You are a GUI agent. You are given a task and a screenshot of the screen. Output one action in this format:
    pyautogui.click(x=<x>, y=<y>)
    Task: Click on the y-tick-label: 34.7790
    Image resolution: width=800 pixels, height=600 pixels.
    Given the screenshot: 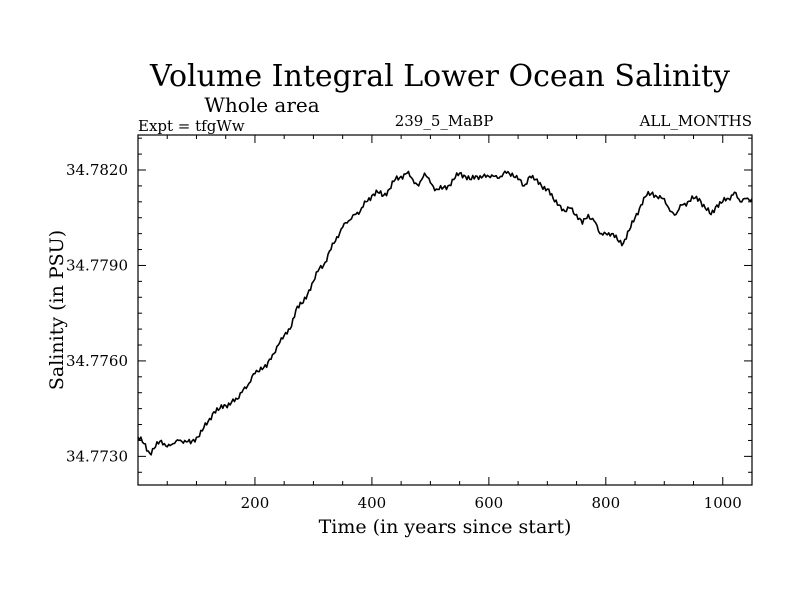 What is the action you would take?
    pyautogui.click(x=97, y=265)
    